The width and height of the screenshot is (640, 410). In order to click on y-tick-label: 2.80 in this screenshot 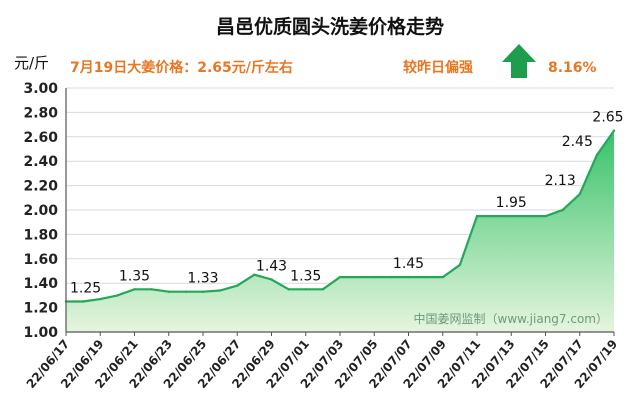, I will do `click(40, 113)`.